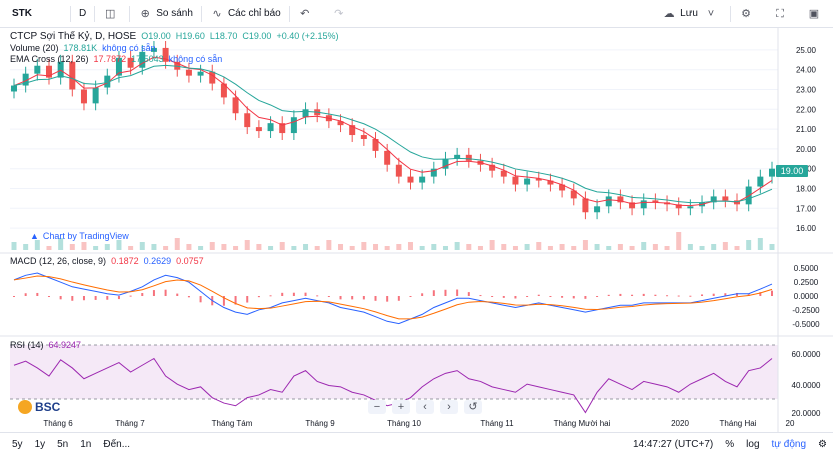 The width and height of the screenshot is (833, 456). Describe the element at coordinates (806, 385) in the screenshot. I see `rsi-tick-label: 40.0000` at that location.